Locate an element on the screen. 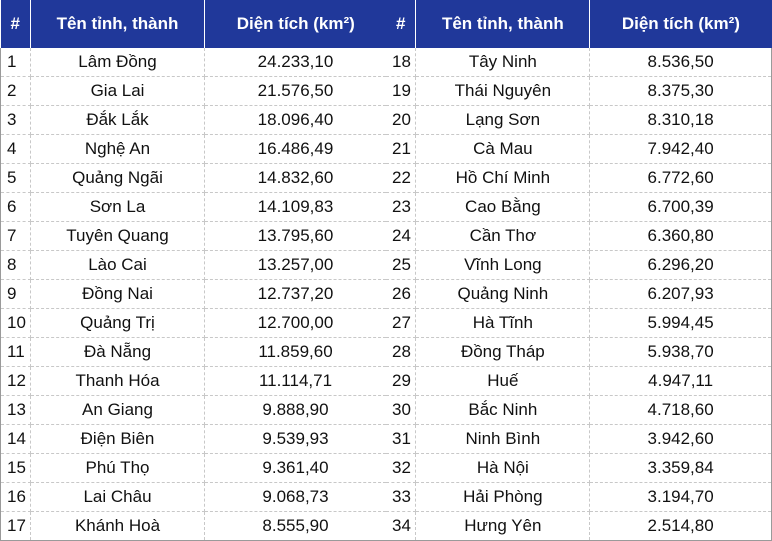 The width and height of the screenshot is (772, 541). table-row: 2 Gia Lai 21.576,50 is located at coordinates (193, 91).